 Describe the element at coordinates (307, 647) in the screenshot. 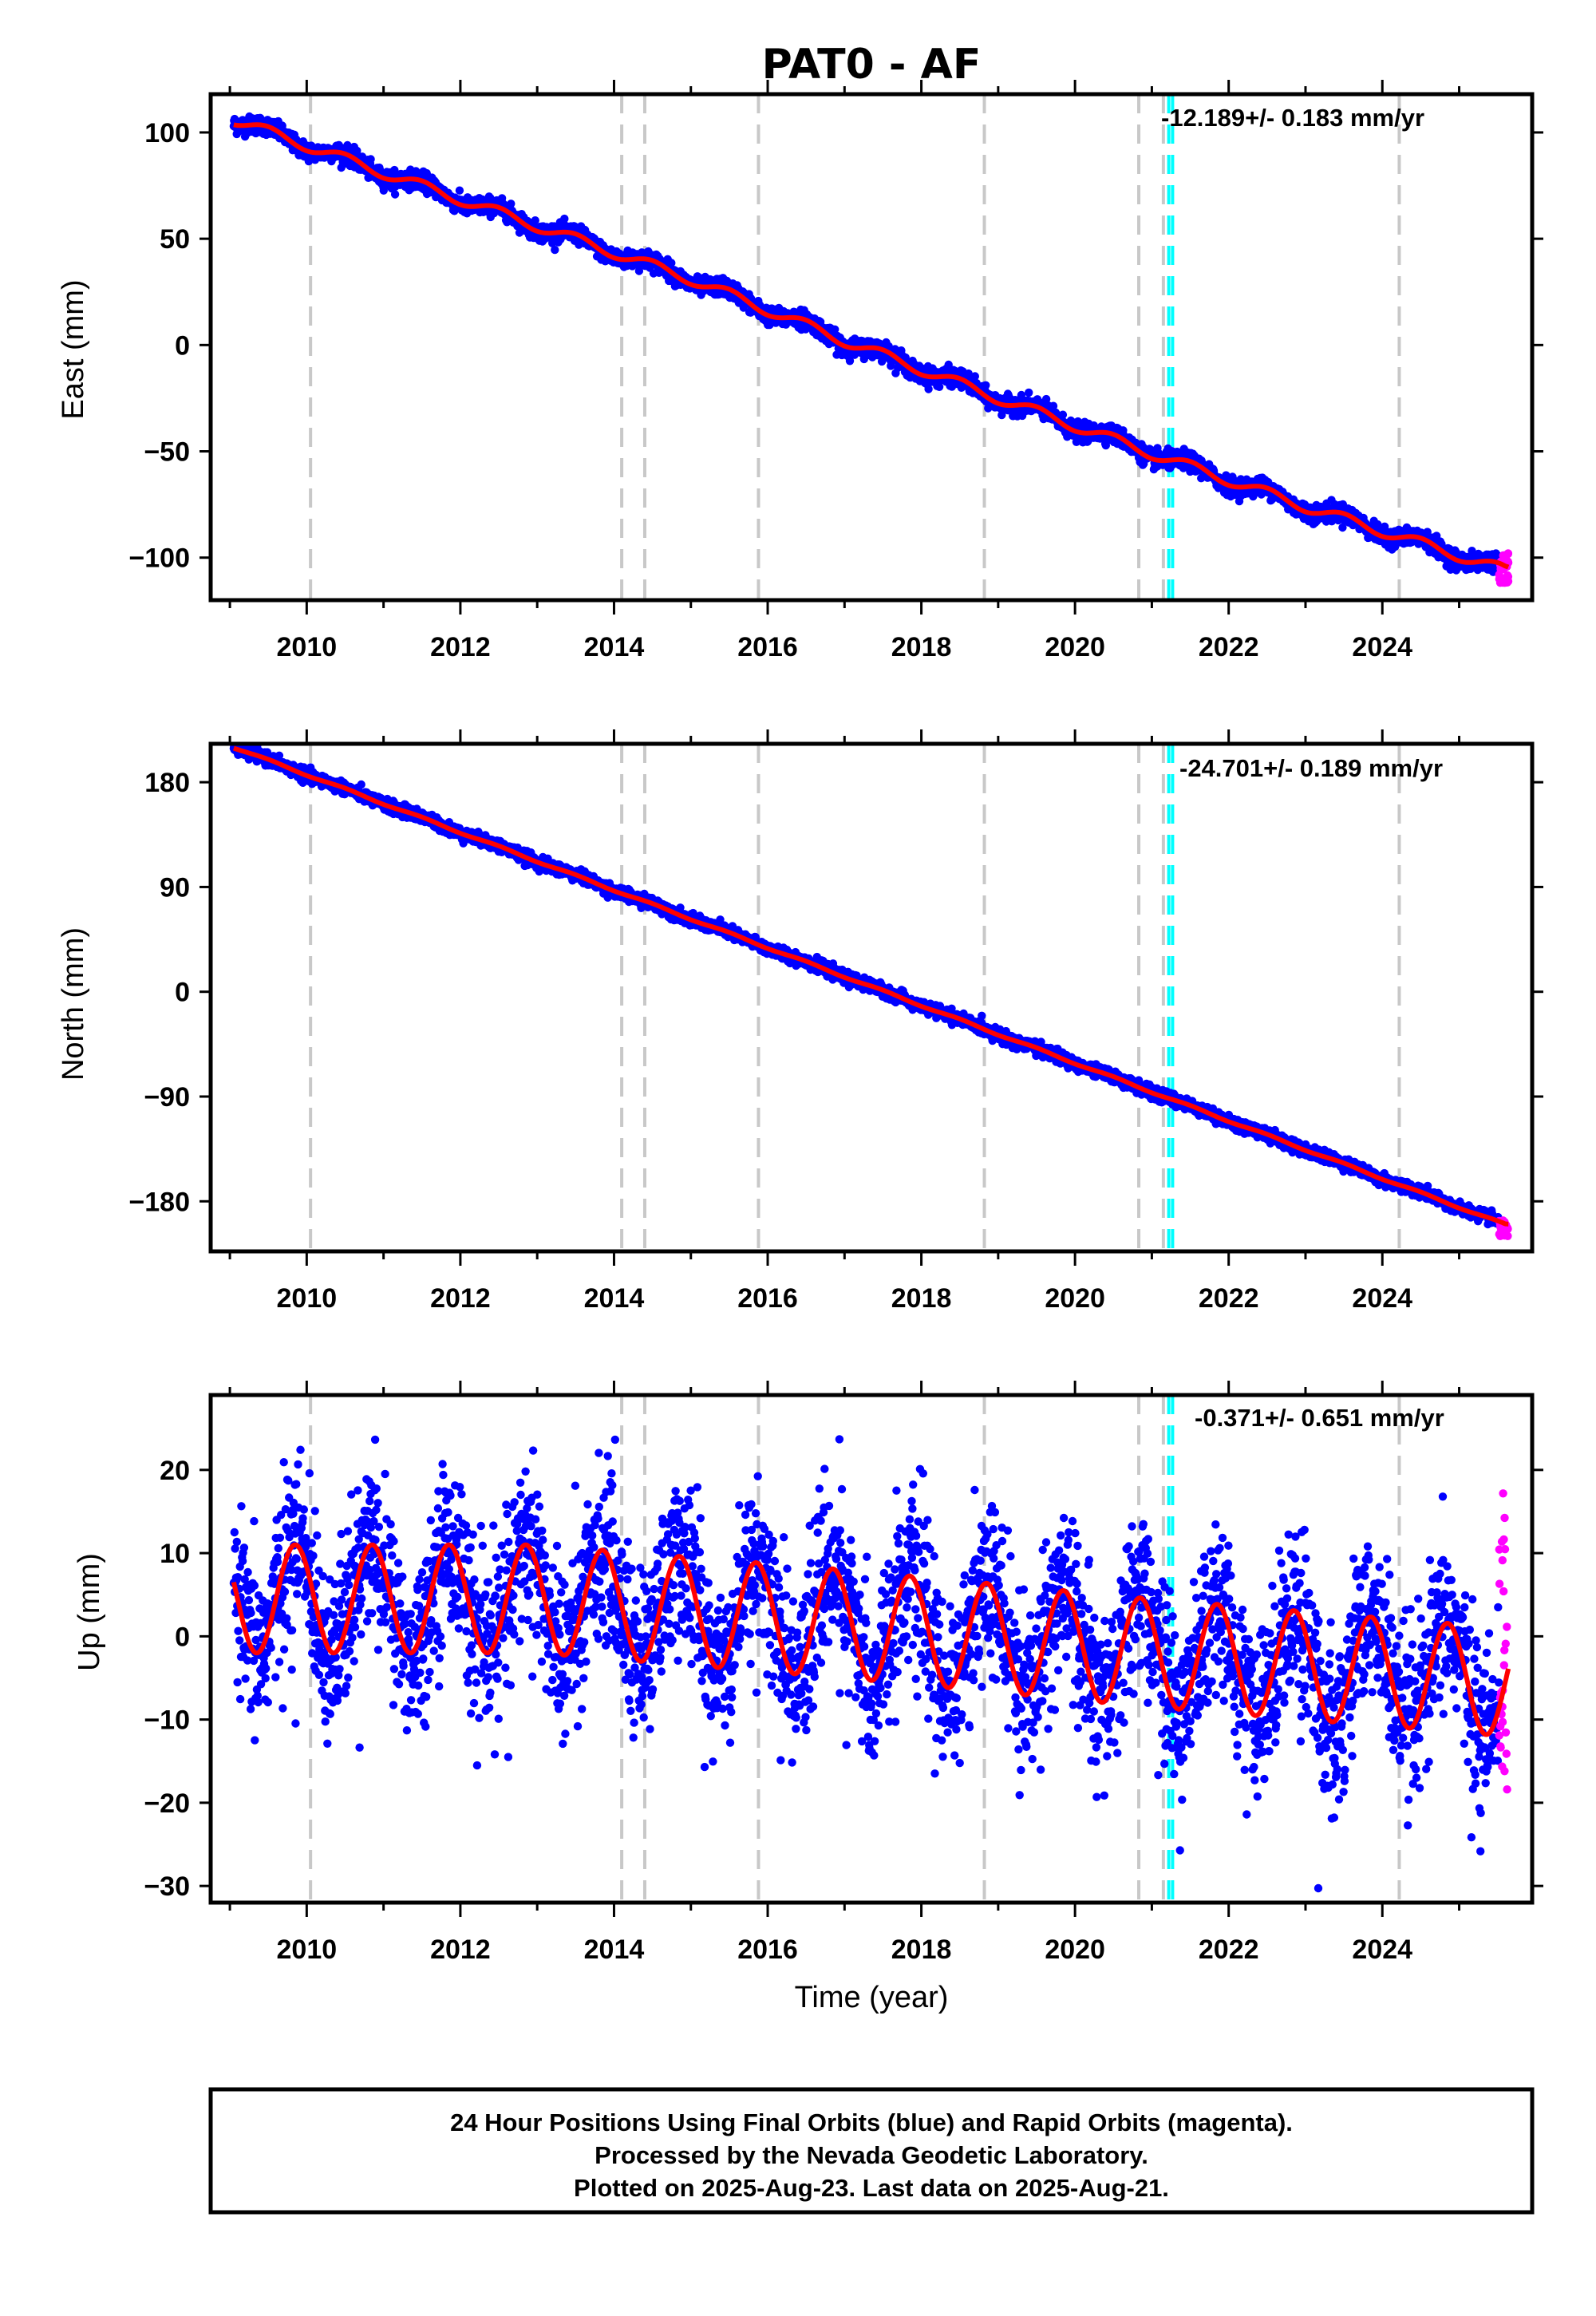

I see `east-xtick-label: 2010` at that location.